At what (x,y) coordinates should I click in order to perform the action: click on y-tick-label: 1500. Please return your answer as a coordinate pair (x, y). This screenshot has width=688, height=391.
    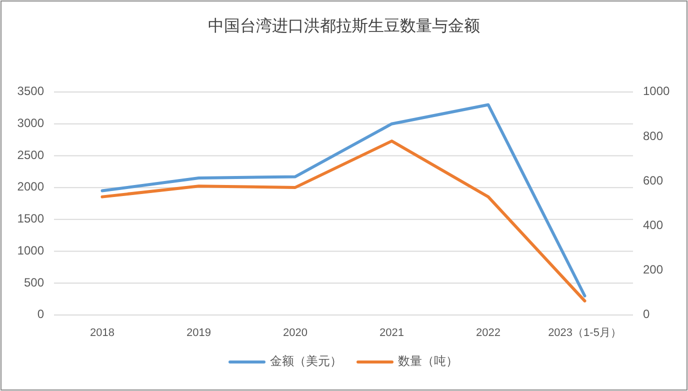
    Looking at the image, I should click on (30, 219).